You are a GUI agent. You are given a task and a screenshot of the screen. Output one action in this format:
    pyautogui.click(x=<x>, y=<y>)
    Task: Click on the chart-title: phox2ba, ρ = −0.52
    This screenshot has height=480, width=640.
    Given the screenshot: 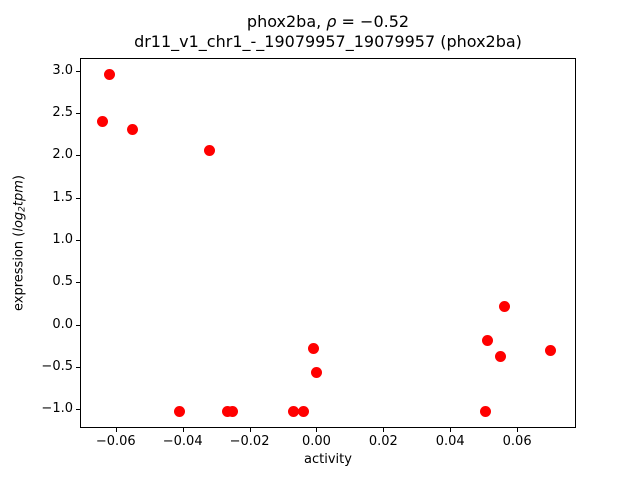 What is the action you would take?
    pyautogui.click(x=328, y=22)
    